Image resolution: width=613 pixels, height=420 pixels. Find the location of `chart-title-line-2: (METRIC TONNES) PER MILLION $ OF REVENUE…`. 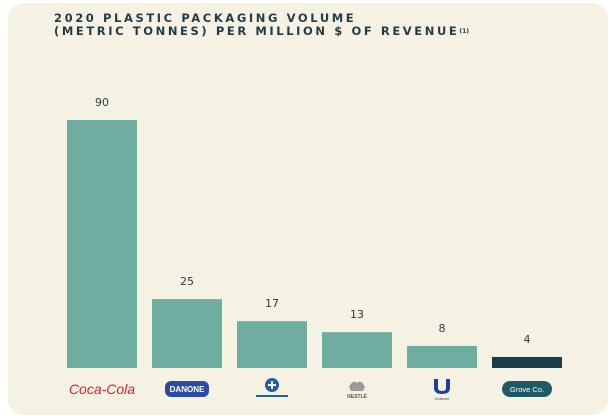

chart-title-line-2: (METRIC TONNES) PER MILLION $ OF REVENUE… is located at coordinates (261, 31).